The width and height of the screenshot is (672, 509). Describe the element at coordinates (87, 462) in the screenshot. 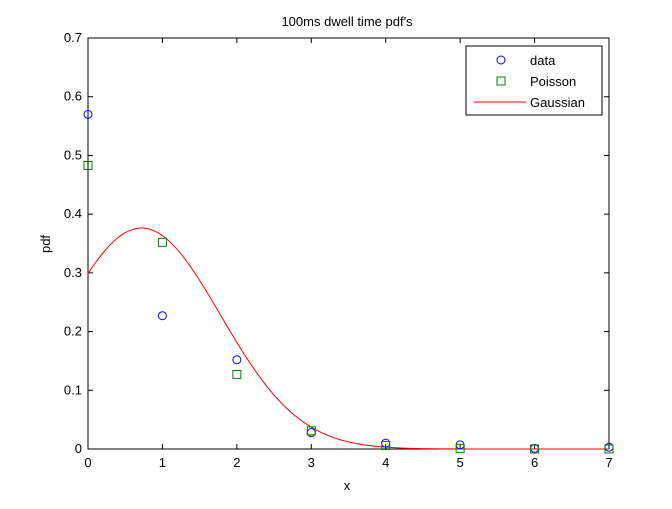

I see `x-tick-label-0: 0` at that location.